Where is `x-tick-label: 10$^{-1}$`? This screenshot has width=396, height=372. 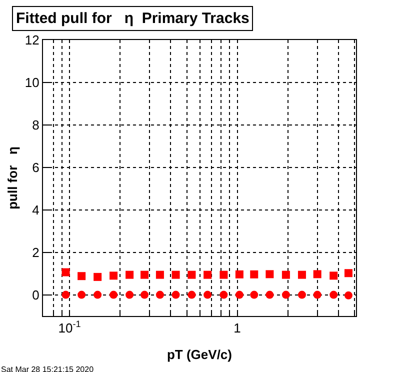
x-tick-label: 10$^{-1}$ is located at coordinates (69, 327).